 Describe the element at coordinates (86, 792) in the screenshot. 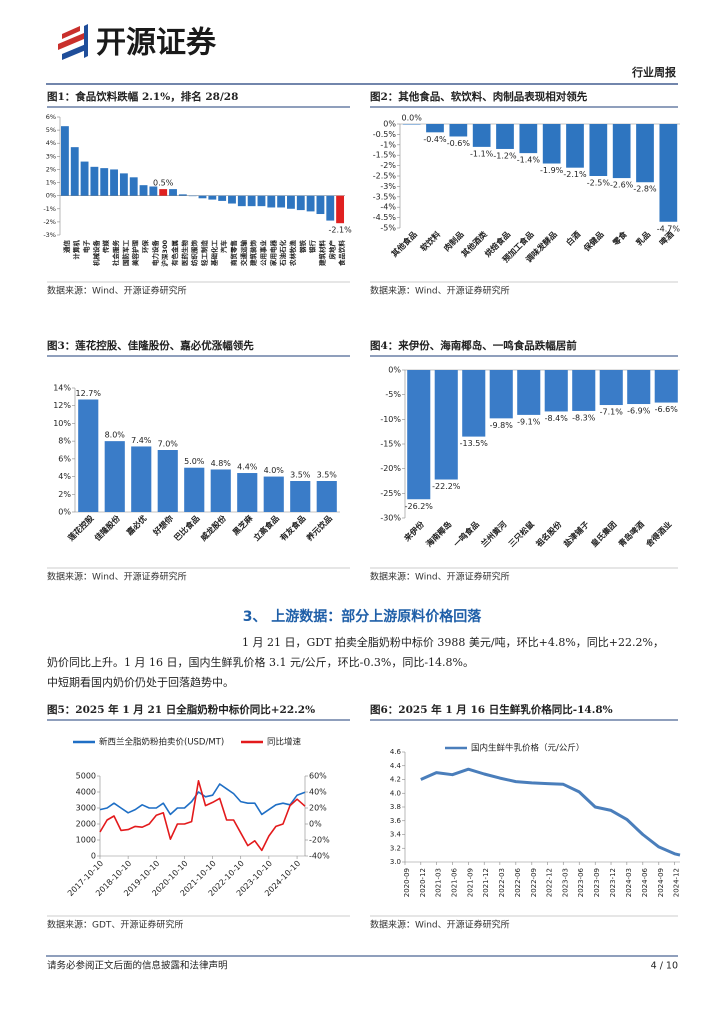

I see `y-tick-label: 4000` at that location.